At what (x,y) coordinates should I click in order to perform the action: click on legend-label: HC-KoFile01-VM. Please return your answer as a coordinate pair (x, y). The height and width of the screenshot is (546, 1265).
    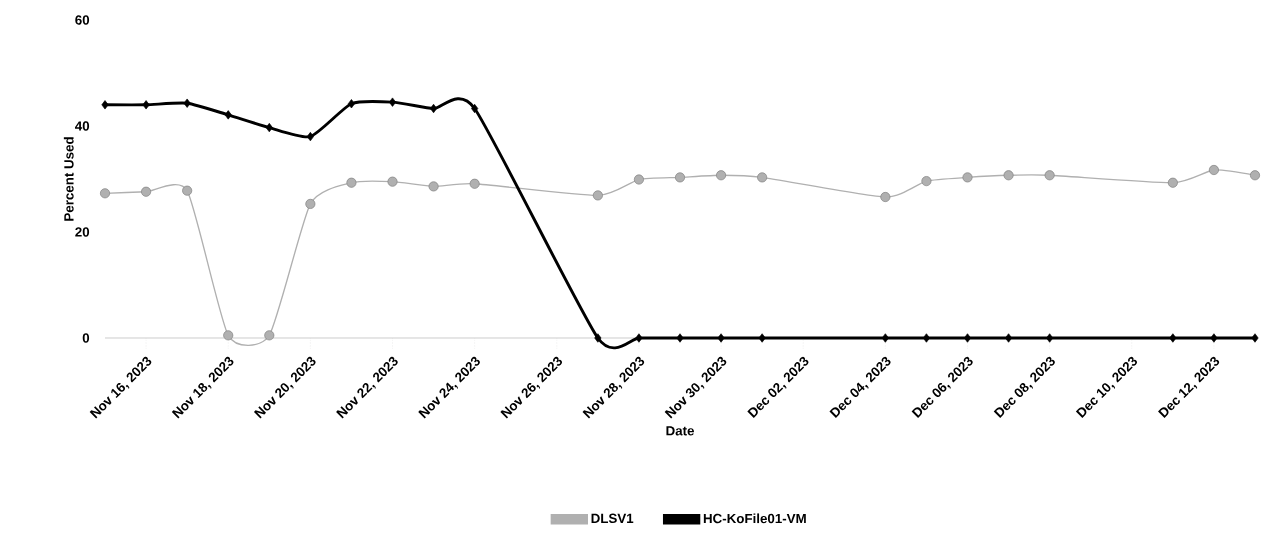
    Looking at the image, I should click on (754, 518).